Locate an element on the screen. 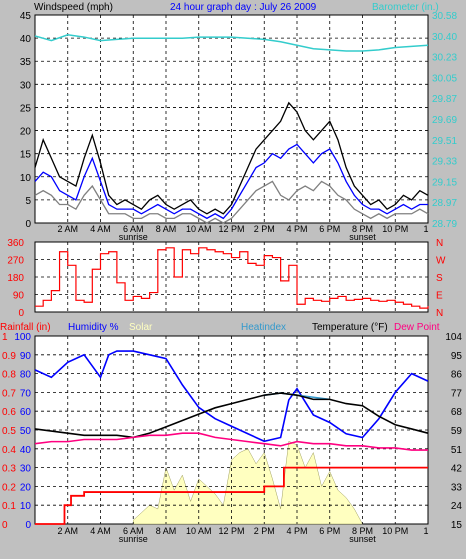  tick-label: 29.87 is located at coordinates (444, 99).